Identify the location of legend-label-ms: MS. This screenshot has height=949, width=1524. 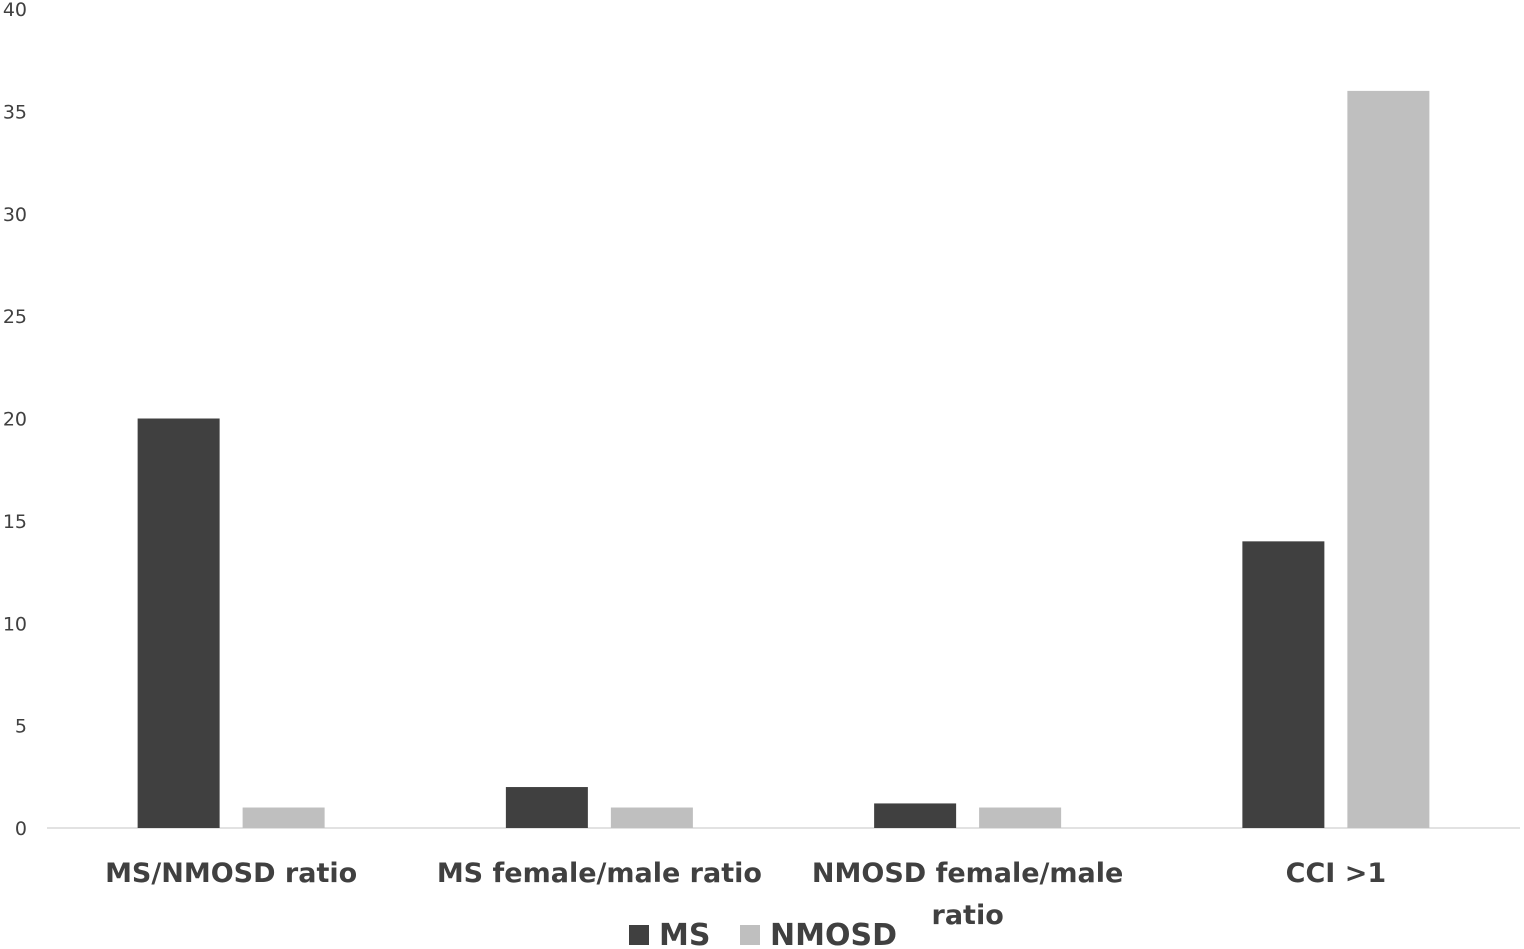
(684, 933).